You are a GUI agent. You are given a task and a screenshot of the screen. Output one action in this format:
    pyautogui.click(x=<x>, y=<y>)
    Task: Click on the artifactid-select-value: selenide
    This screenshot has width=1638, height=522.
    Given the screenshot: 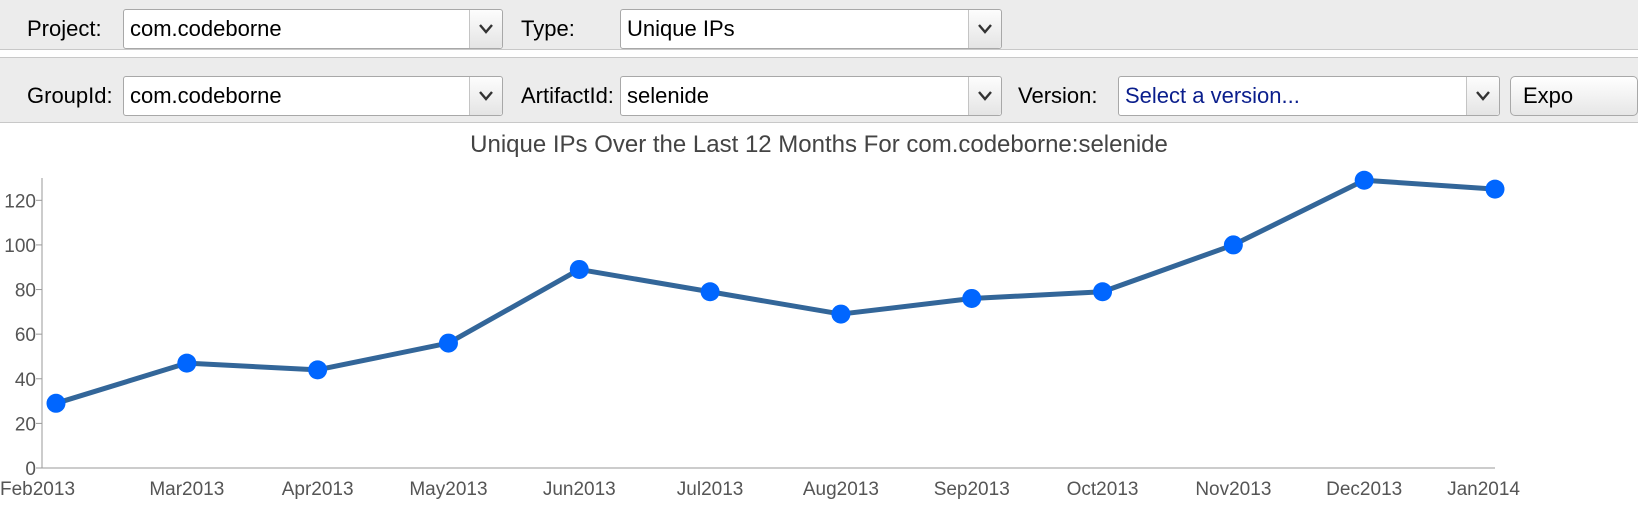 What is the action you would take?
    pyautogui.click(x=668, y=95)
    